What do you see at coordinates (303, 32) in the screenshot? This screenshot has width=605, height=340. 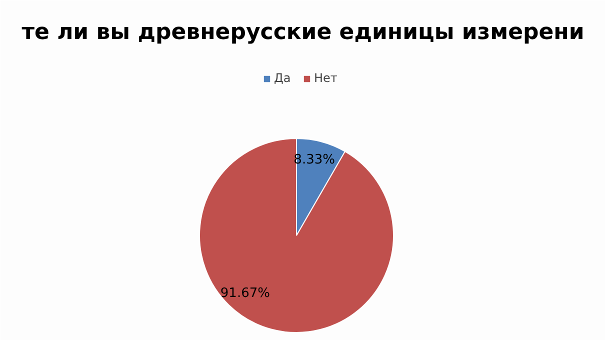 I see `chart-title: те ли вы древнерусские единицы измерени` at bounding box center [303, 32].